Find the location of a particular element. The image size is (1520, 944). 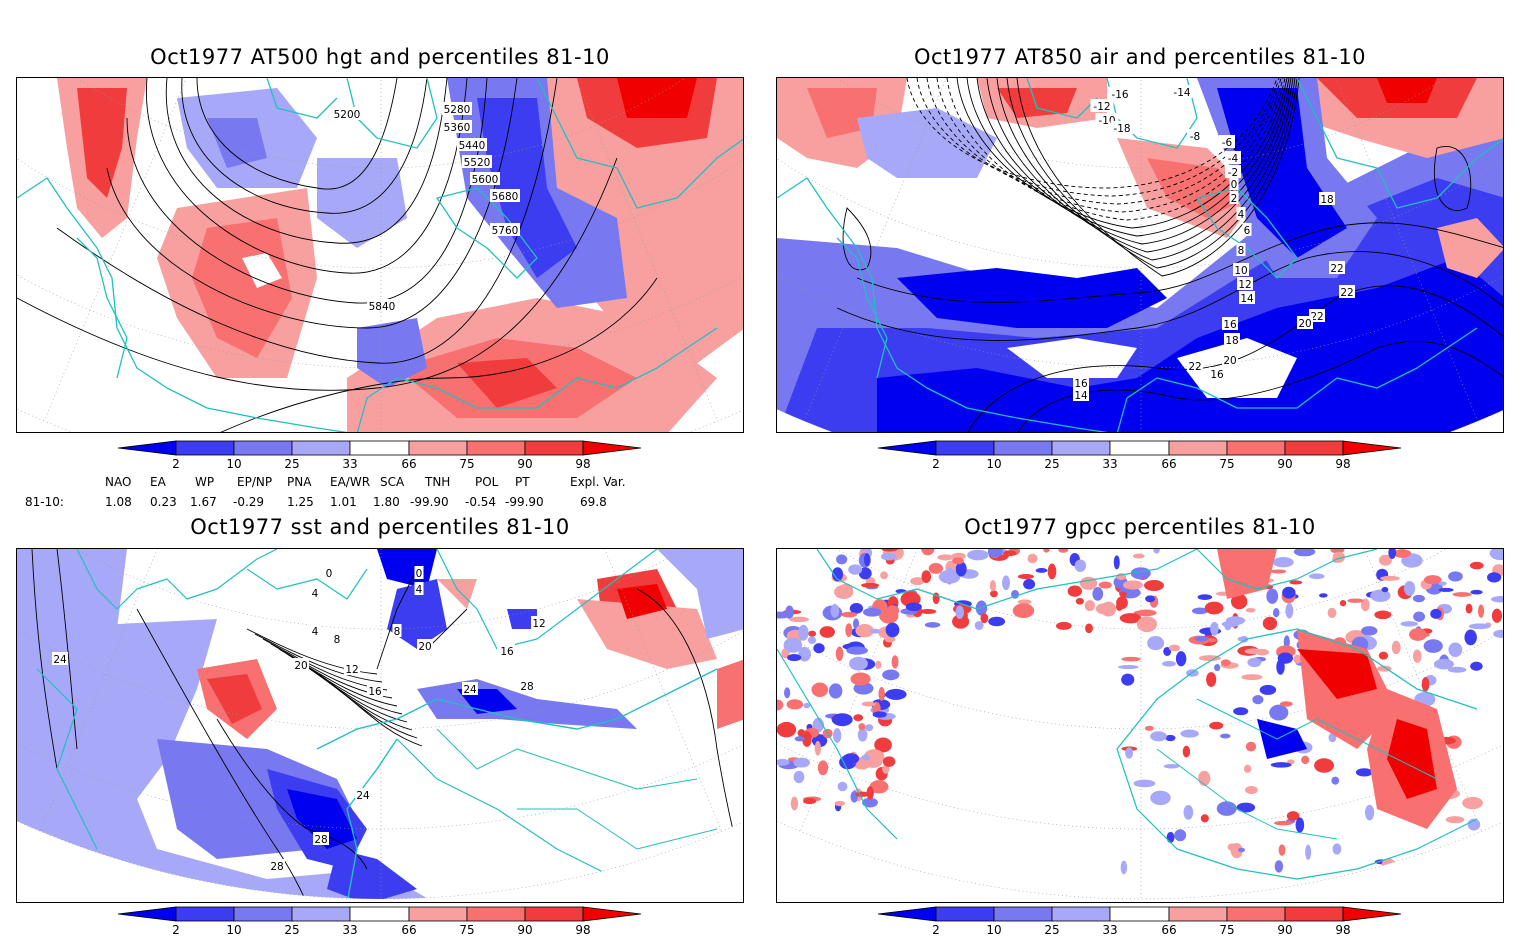

svg-text: 22 is located at coordinates (1194, 367).